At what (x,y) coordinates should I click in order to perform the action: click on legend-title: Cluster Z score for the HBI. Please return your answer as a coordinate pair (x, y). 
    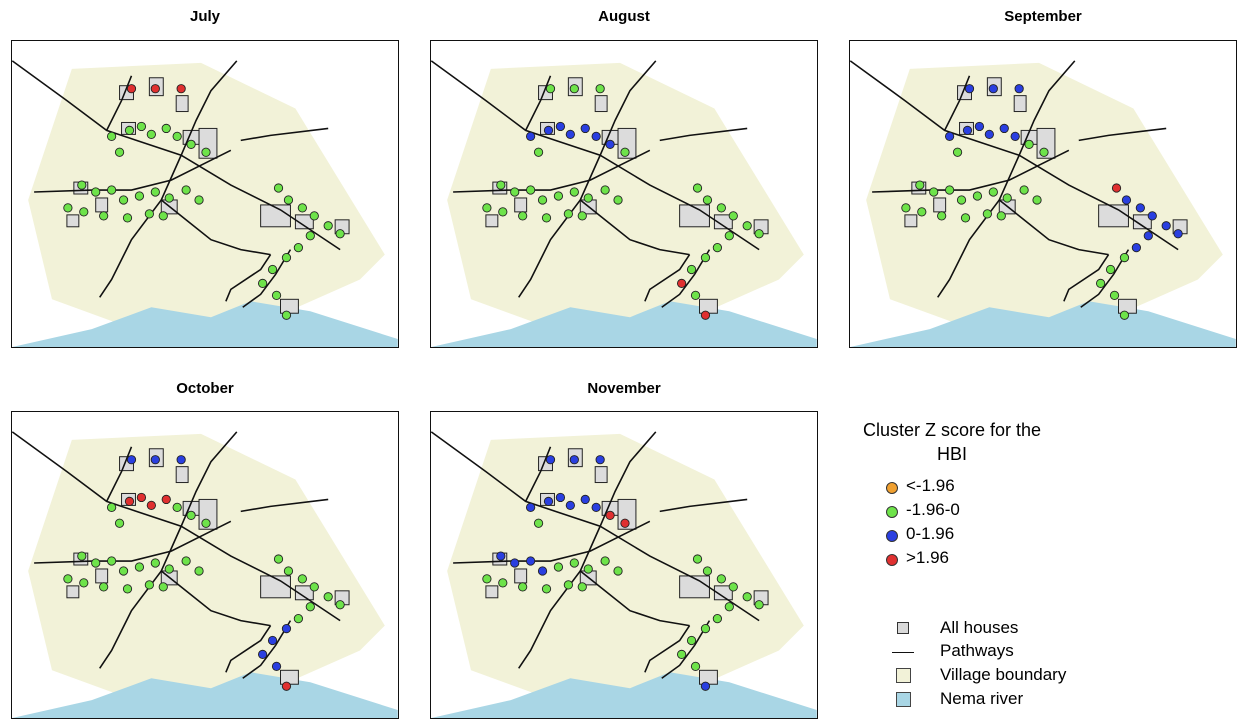
    Looking at the image, I should click on (952, 442).